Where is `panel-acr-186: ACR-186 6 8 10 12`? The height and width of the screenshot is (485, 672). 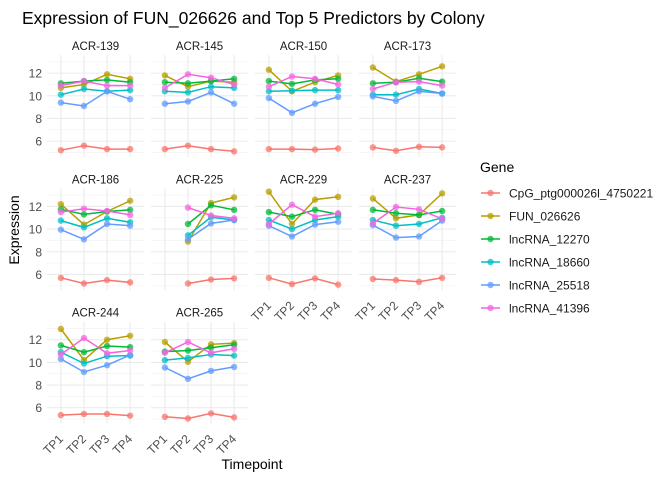 panel-acr-186: ACR-186 6 8 10 12 is located at coordinates (86, 232).